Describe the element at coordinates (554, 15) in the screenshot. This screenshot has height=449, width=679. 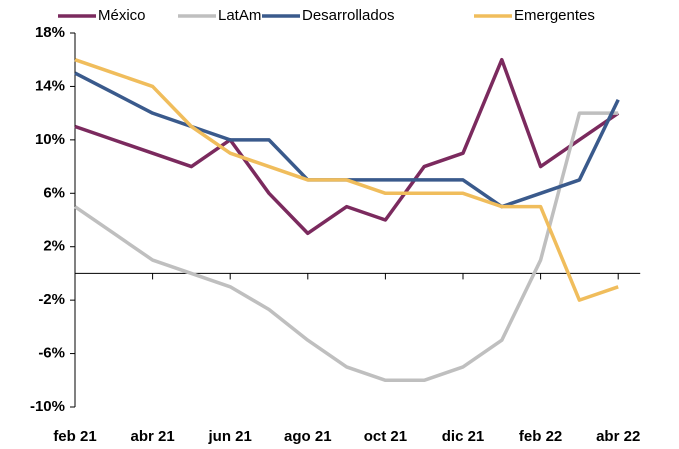
I see `legend-label: Emergentes` at that location.